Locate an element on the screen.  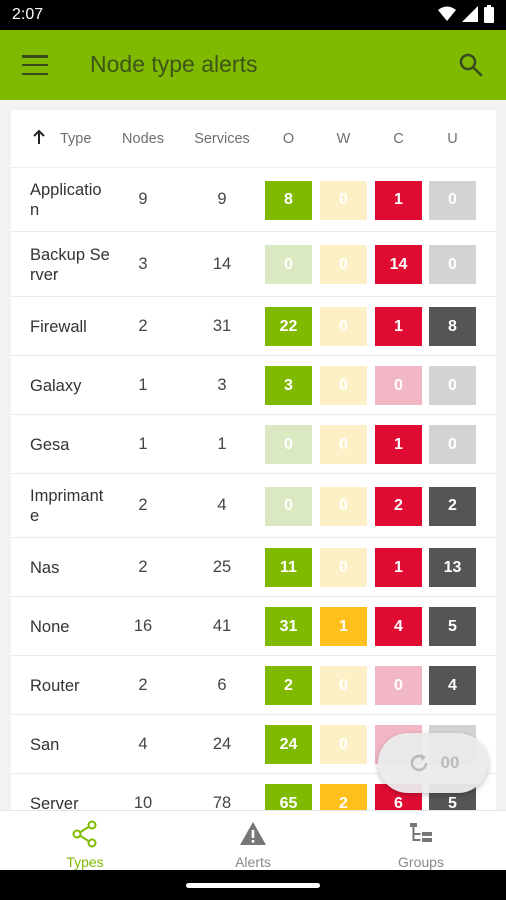
refresh-button: 00 is located at coordinates (433, 763).